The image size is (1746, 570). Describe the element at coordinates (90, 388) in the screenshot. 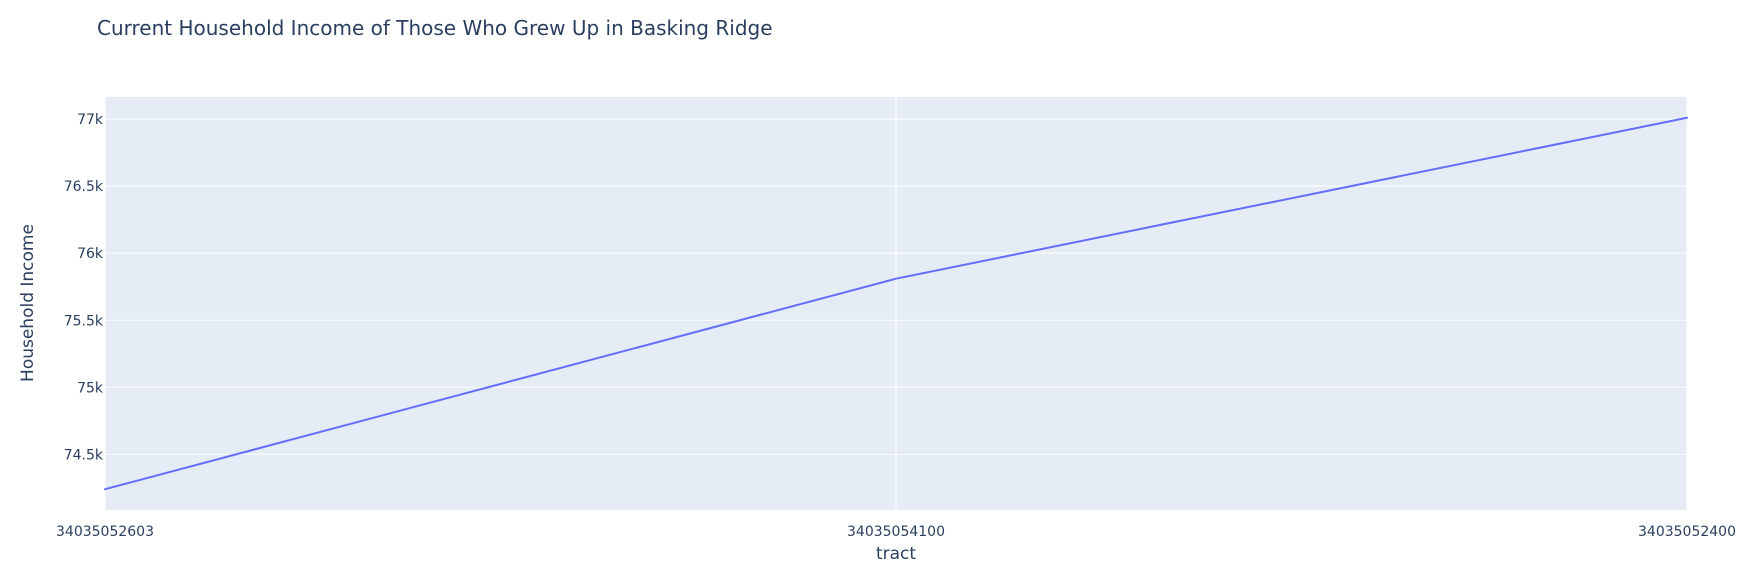

I see `y-tick-label: 75k` at that location.